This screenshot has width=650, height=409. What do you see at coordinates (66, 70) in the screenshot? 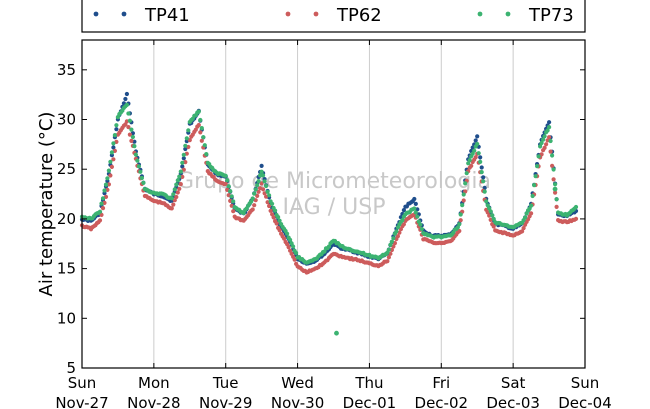
I see `y-tick-label: 35` at bounding box center [66, 70].